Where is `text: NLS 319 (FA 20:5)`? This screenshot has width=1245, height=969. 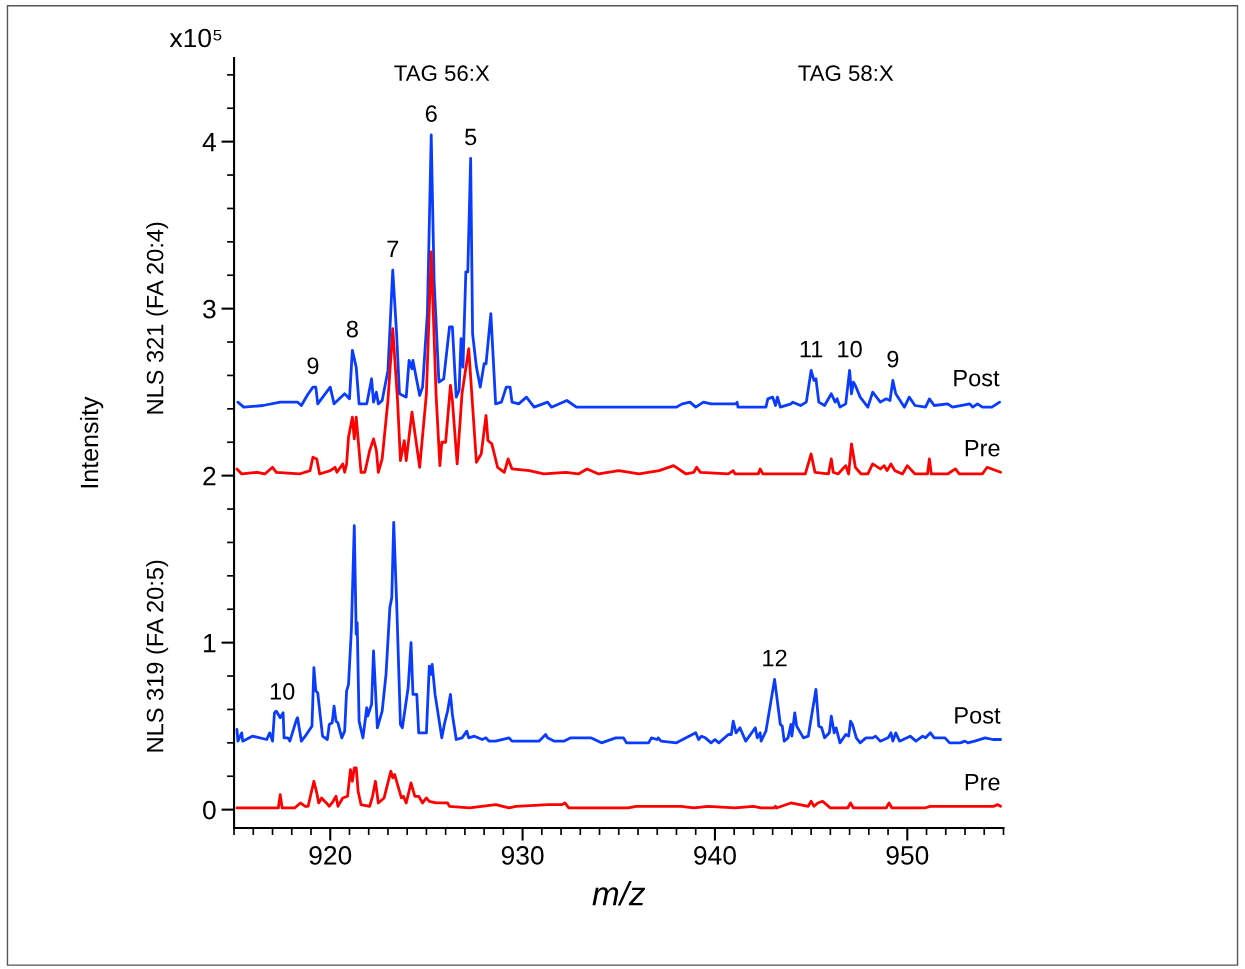
text: NLS 319 (FA 20:5) is located at coordinates (157, 656).